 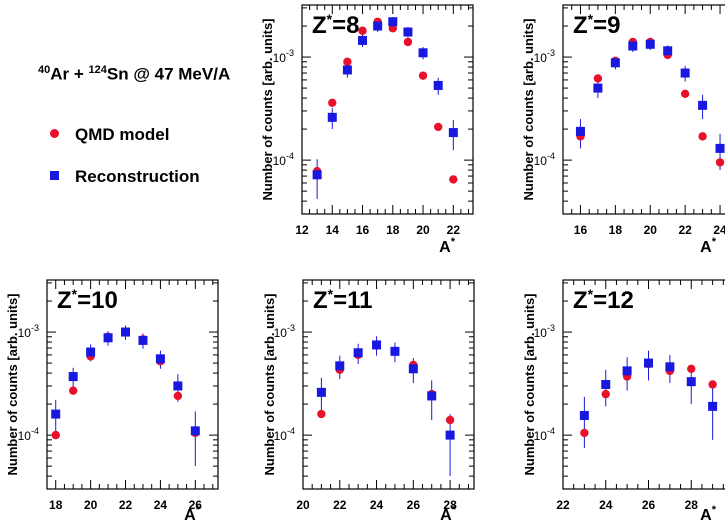 I want to click on tin-mass-number: 124, so click(x=97, y=70).